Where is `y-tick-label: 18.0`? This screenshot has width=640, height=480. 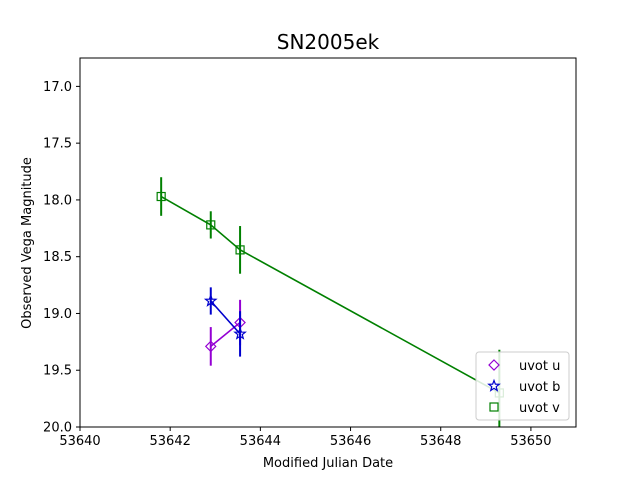
y-tick-label: 18.0 is located at coordinates (57, 200).